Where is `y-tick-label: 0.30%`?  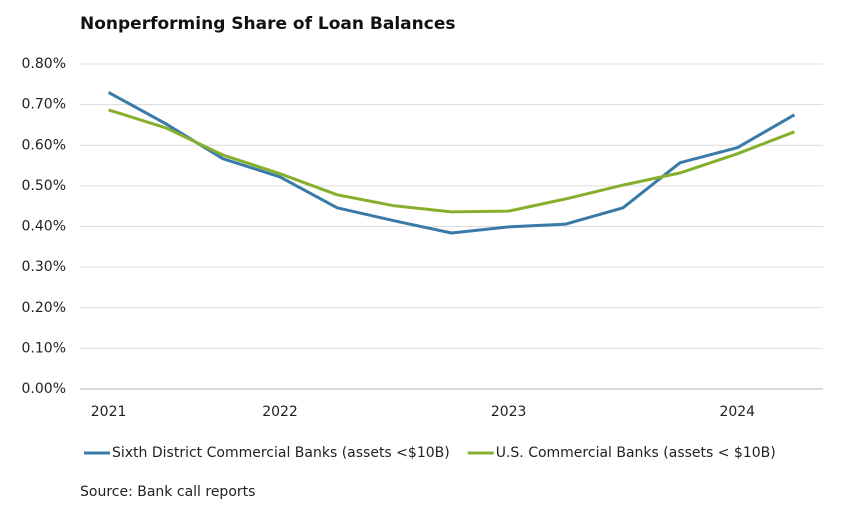 y-tick-label: 0.30% is located at coordinates (44, 267).